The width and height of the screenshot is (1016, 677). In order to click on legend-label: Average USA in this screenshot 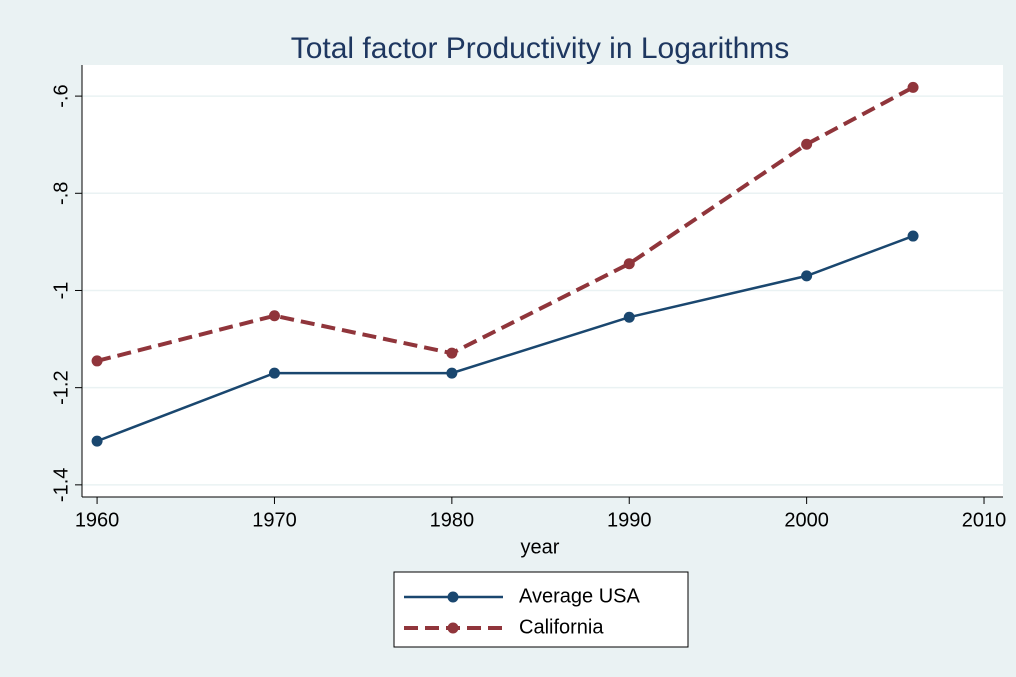, I will do `click(579, 596)`.